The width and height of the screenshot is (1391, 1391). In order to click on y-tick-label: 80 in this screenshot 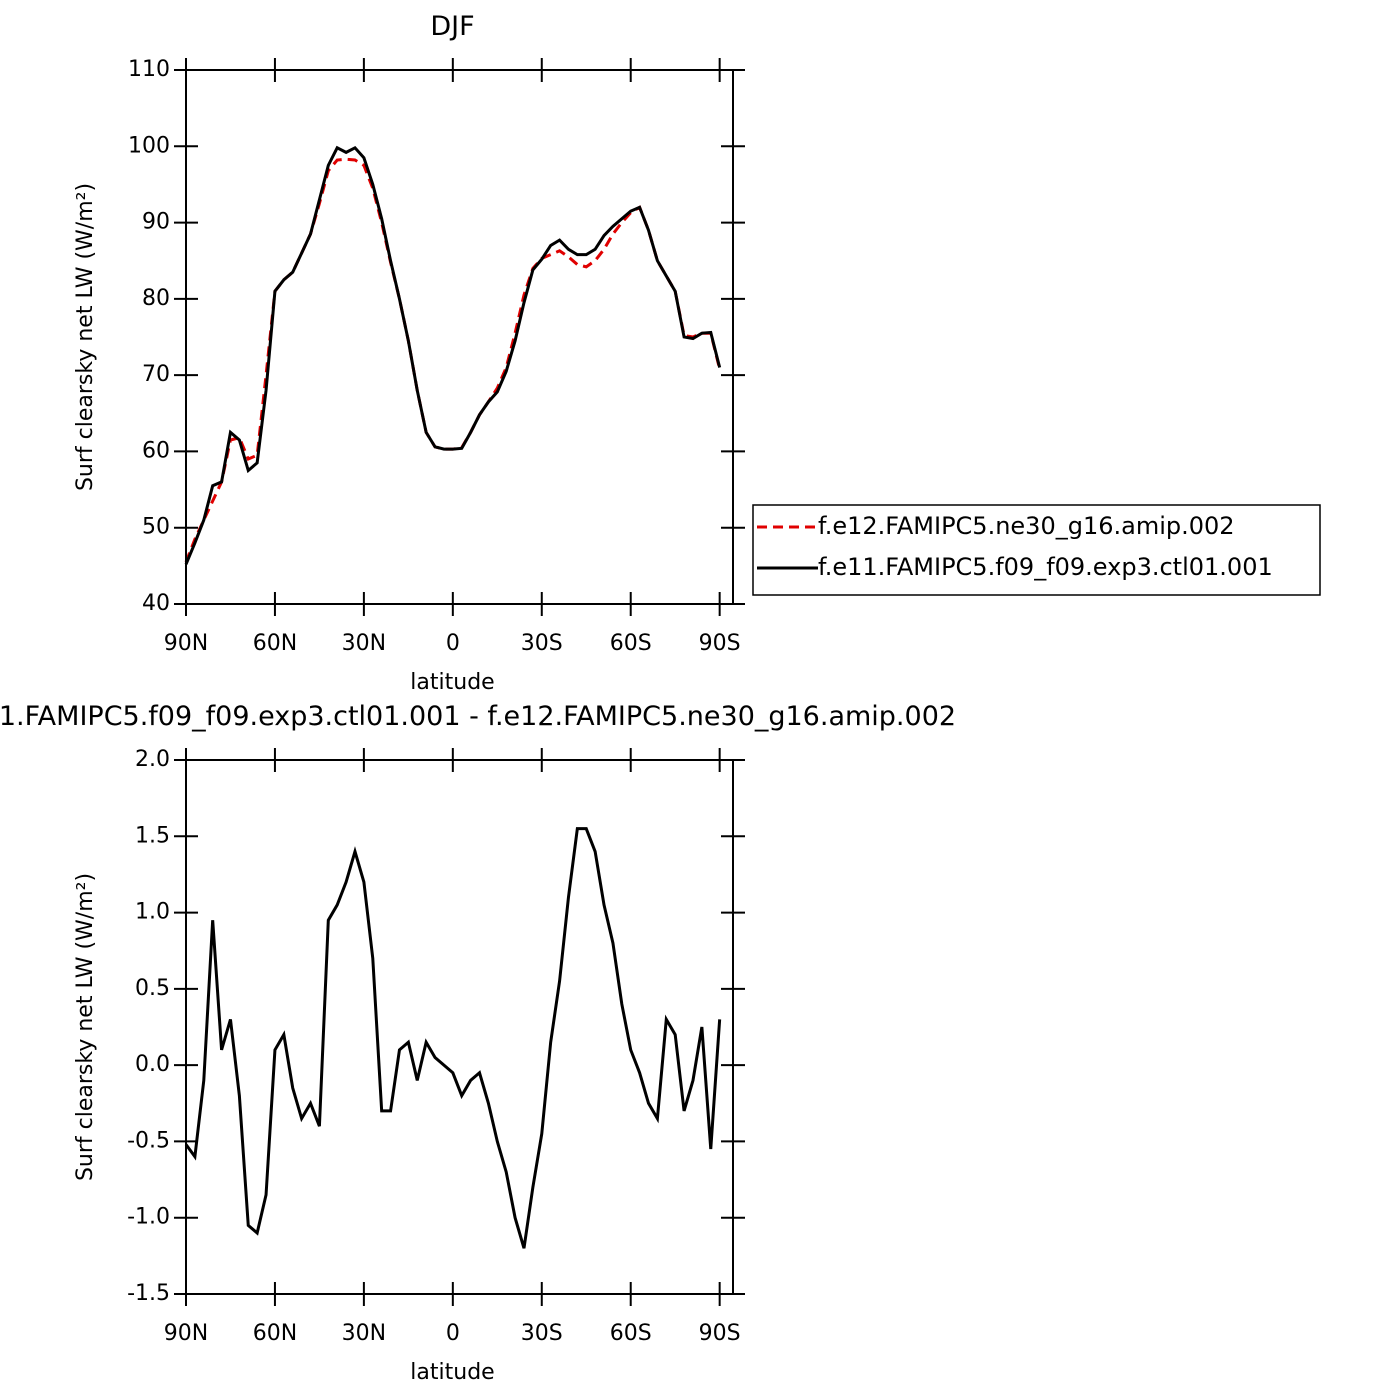, I will do `click(156, 298)`.